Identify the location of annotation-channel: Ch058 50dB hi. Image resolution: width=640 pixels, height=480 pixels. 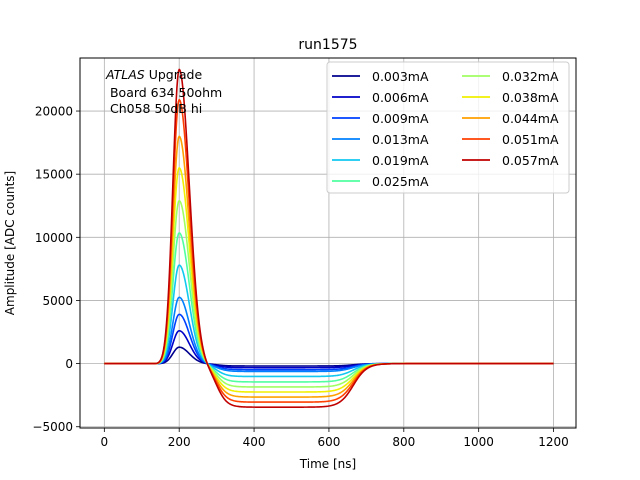
(154, 108).